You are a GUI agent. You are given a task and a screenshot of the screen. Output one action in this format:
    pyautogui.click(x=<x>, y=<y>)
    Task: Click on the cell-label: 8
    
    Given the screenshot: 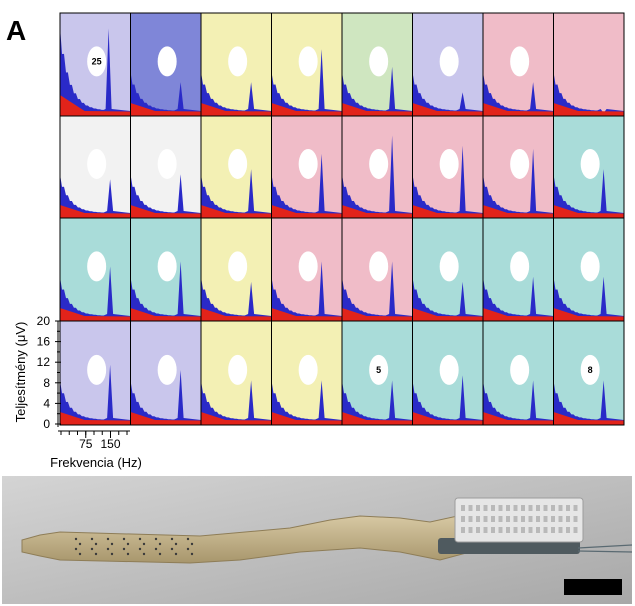 What is the action you would take?
    pyautogui.click(x=590, y=370)
    